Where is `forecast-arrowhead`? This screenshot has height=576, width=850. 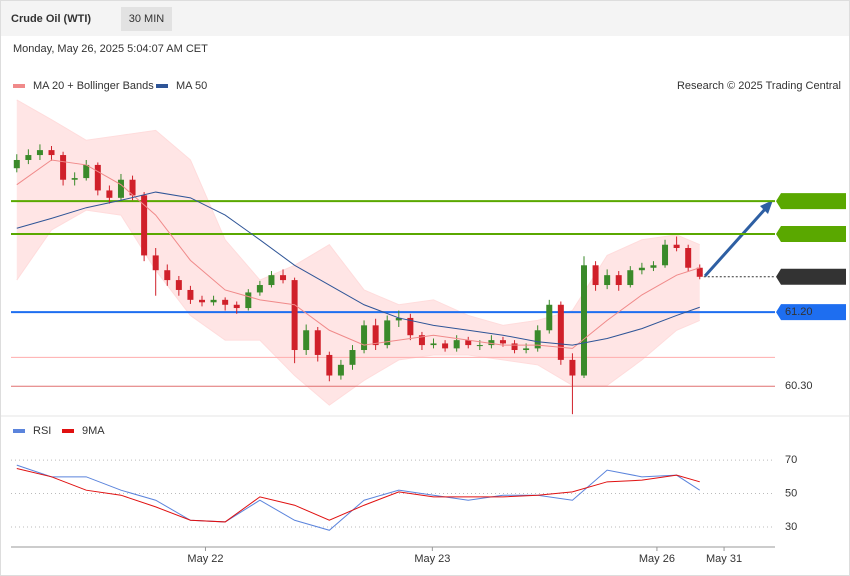 forecast-arrowhead is located at coordinates (766, 207).